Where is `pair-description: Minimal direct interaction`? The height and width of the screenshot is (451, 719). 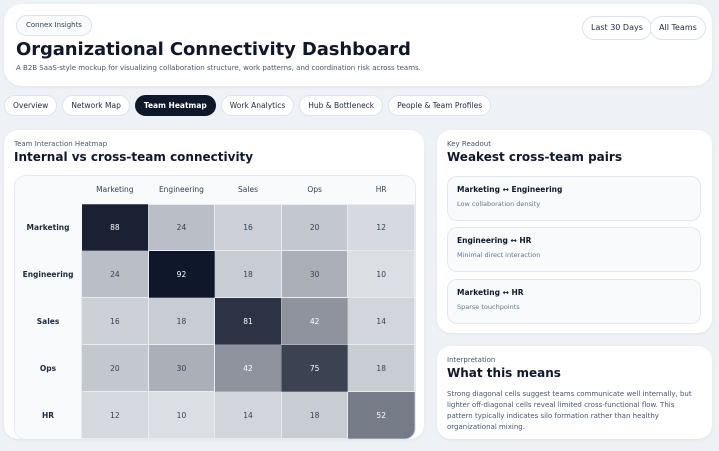 pair-description: Minimal direct interaction is located at coordinates (499, 255).